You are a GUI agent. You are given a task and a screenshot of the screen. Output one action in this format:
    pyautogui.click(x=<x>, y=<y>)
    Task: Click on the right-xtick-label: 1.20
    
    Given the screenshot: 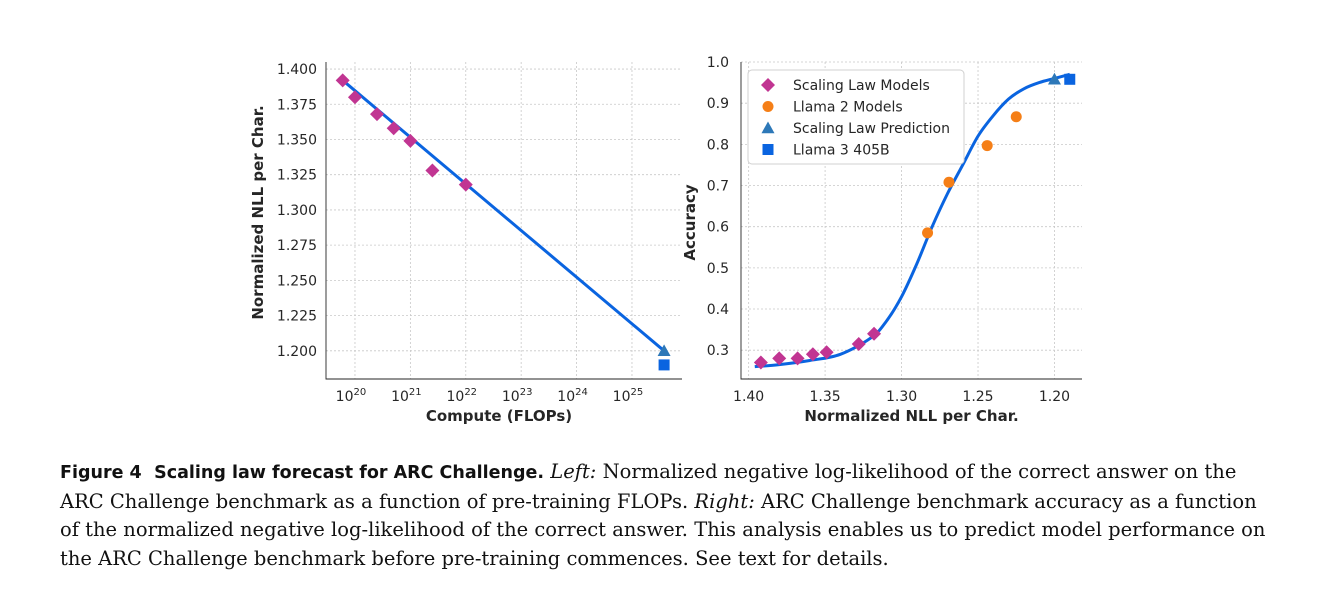 What is the action you would take?
    pyautogui.click(x=1054, y=397)
    